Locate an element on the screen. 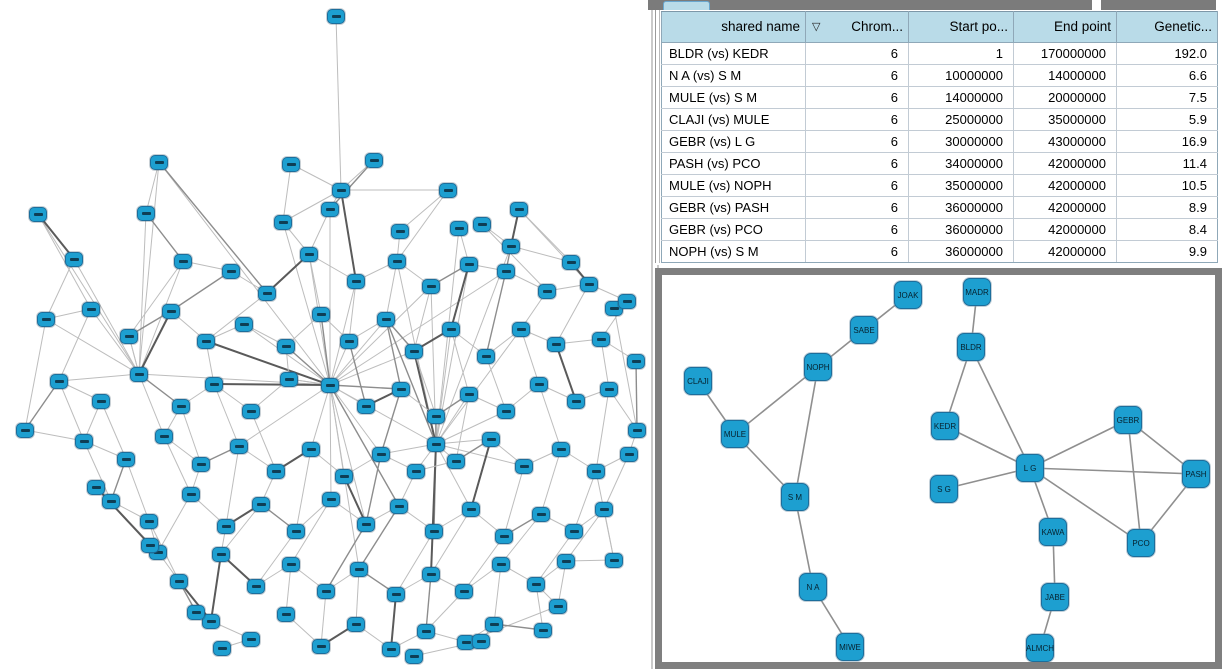 This screenshot has width=1222, height=669. table-row: MULE (vs) S M 6 14000000 20000000 7.5 is located at coordinates (939, 97).